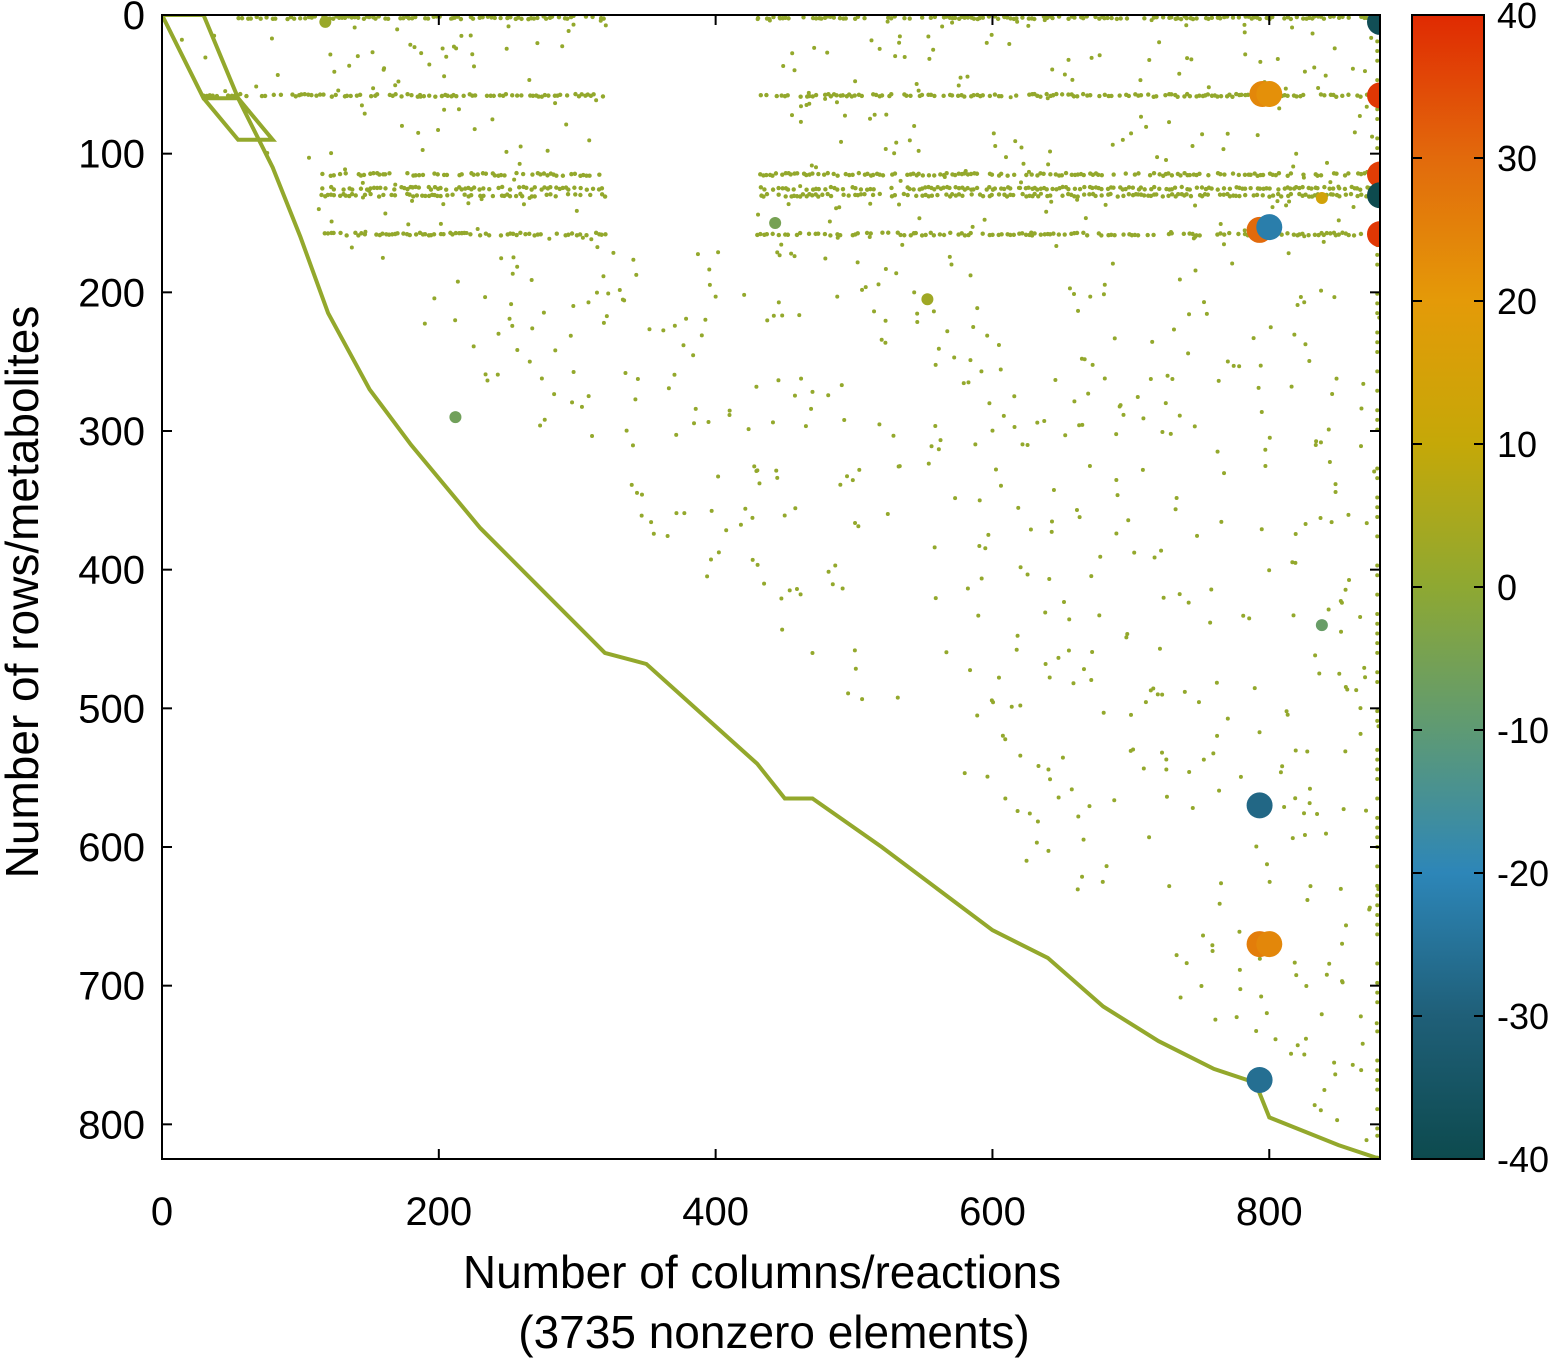 This screenshot has width=1559, height=1365. I want to click on y-tick-label: 0, so click(134, 19).